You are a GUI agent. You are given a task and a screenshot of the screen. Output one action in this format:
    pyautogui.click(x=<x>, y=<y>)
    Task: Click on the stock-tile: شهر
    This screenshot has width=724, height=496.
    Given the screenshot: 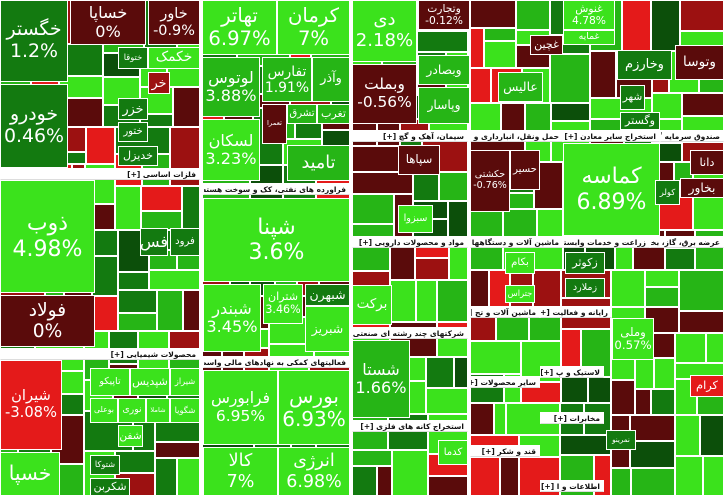 What is the action you would take?
    pyautogui.click(x=632, y=97)
    